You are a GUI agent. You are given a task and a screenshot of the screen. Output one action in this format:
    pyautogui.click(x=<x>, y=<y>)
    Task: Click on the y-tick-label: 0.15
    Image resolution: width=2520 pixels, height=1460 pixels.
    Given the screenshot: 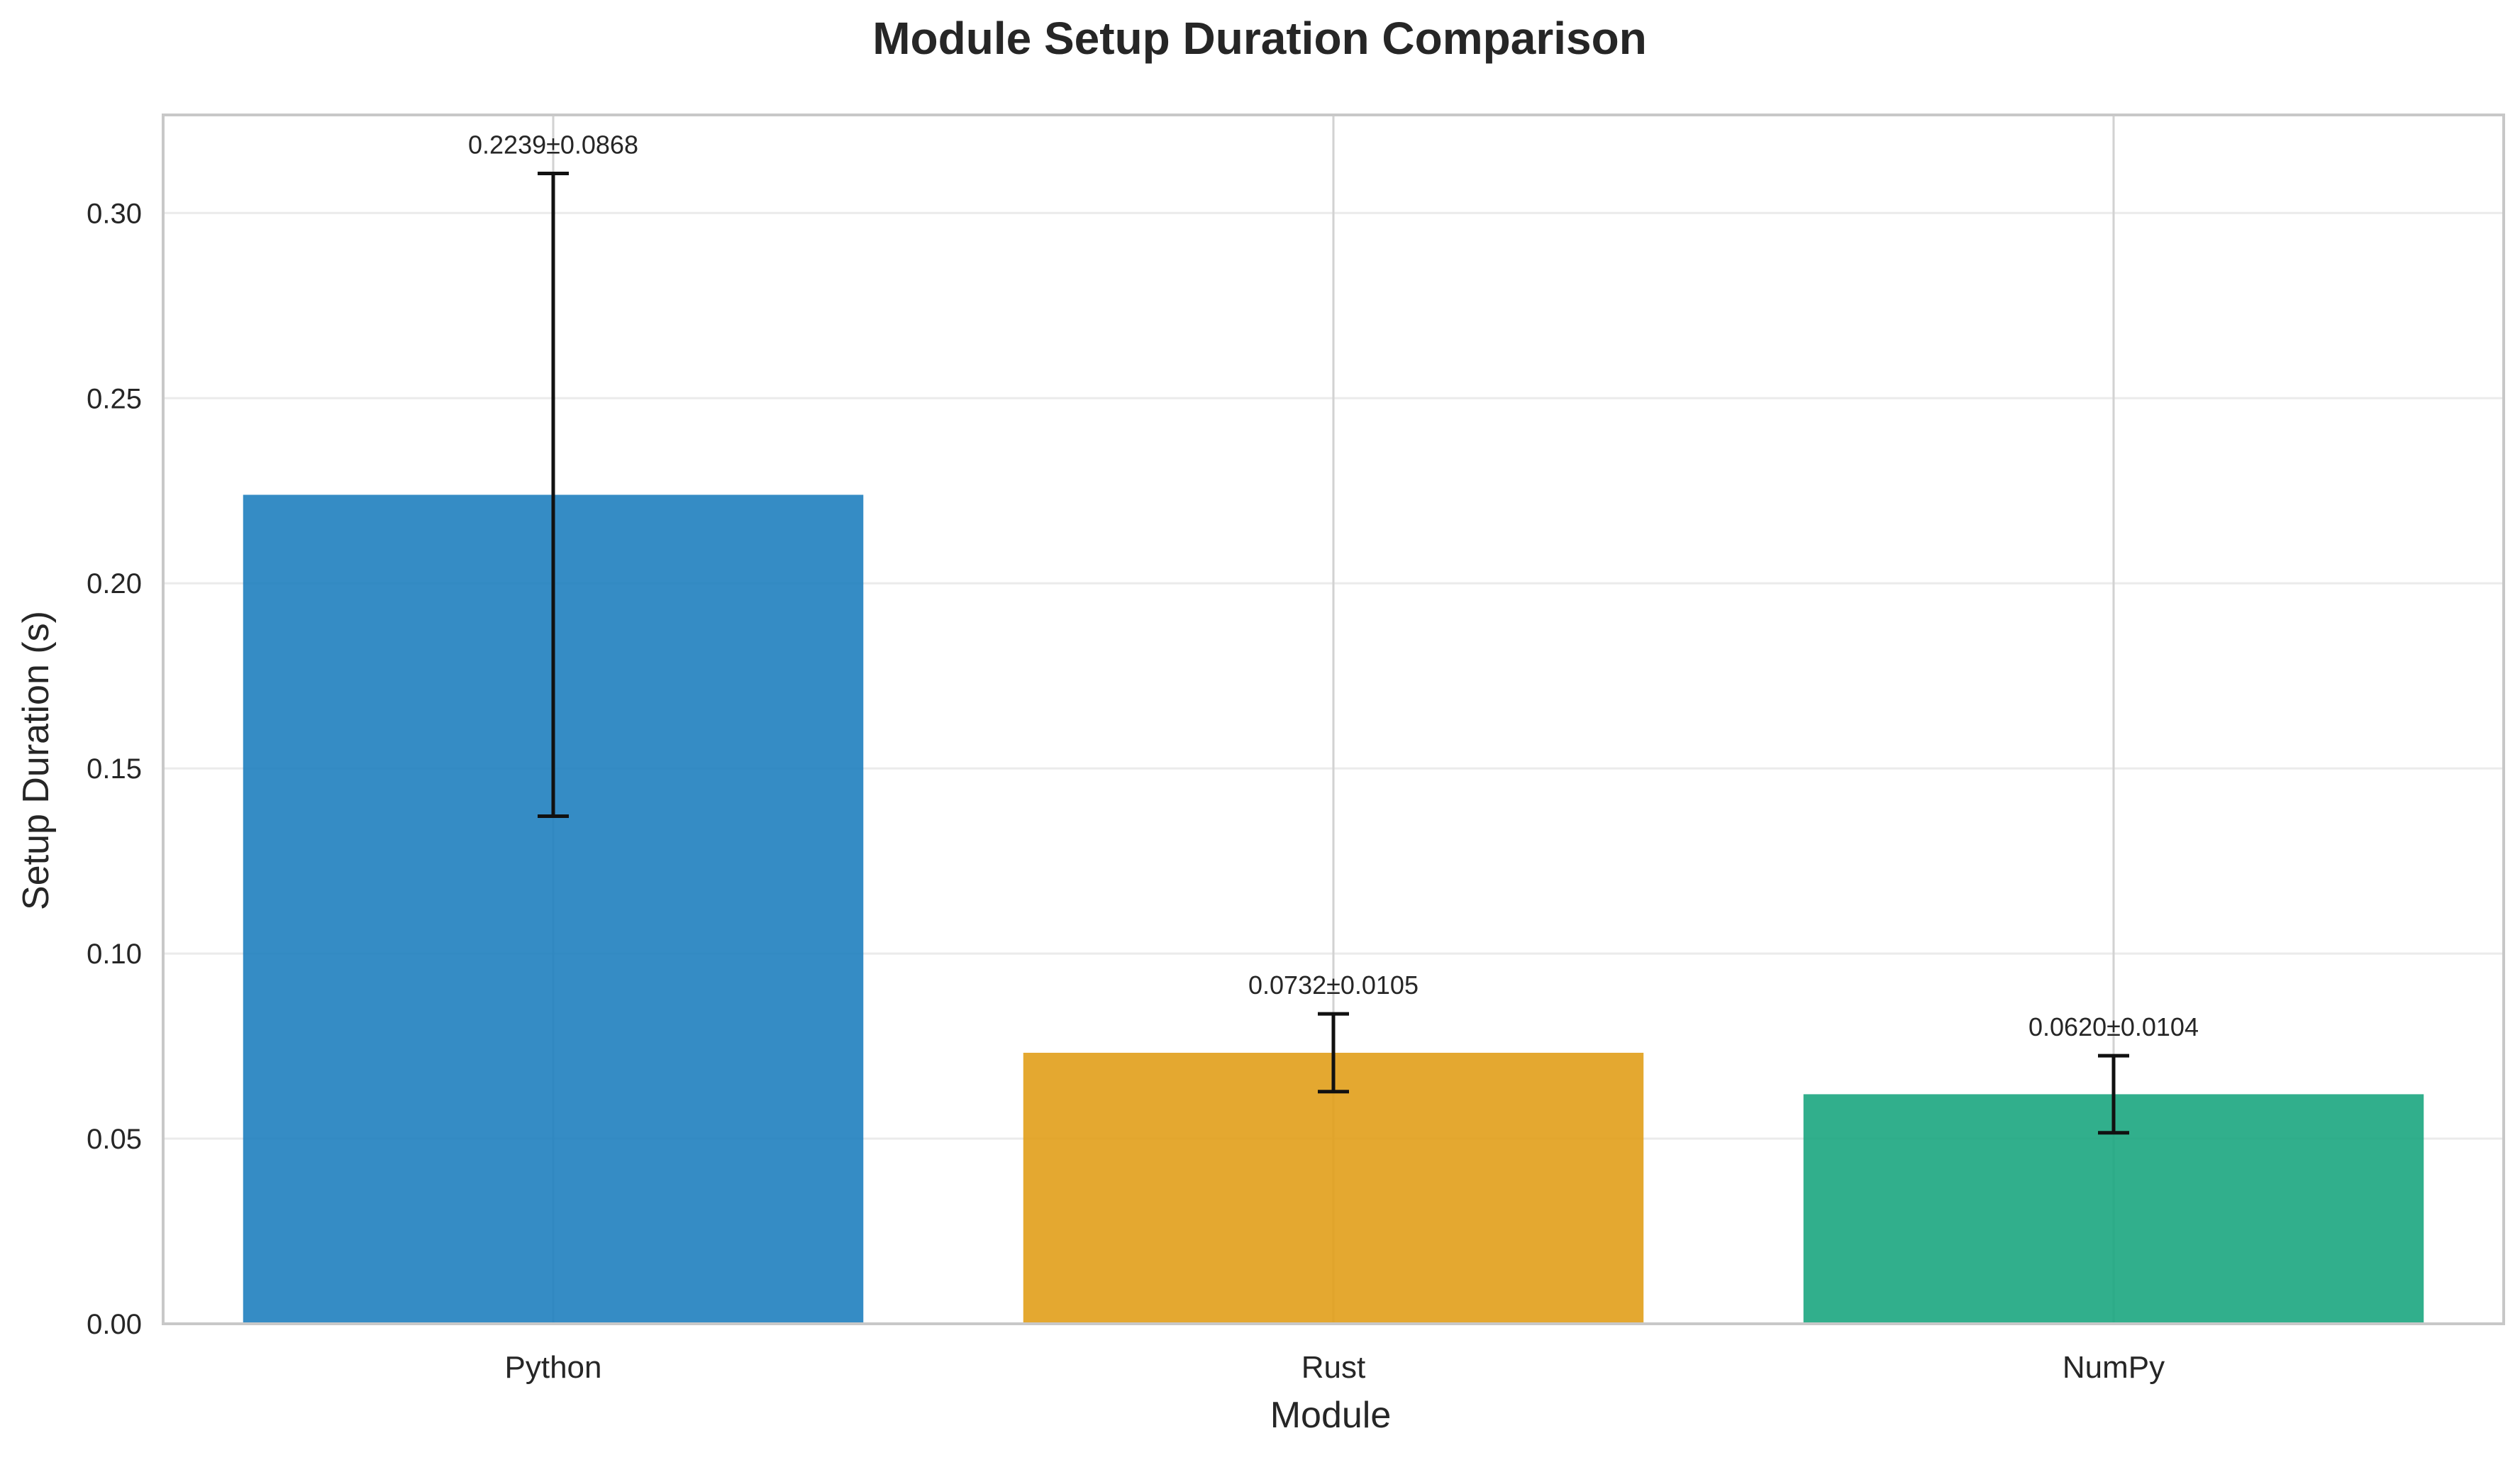 What is the action you would take?
    pyautogui.click(x=115, y=769)
    